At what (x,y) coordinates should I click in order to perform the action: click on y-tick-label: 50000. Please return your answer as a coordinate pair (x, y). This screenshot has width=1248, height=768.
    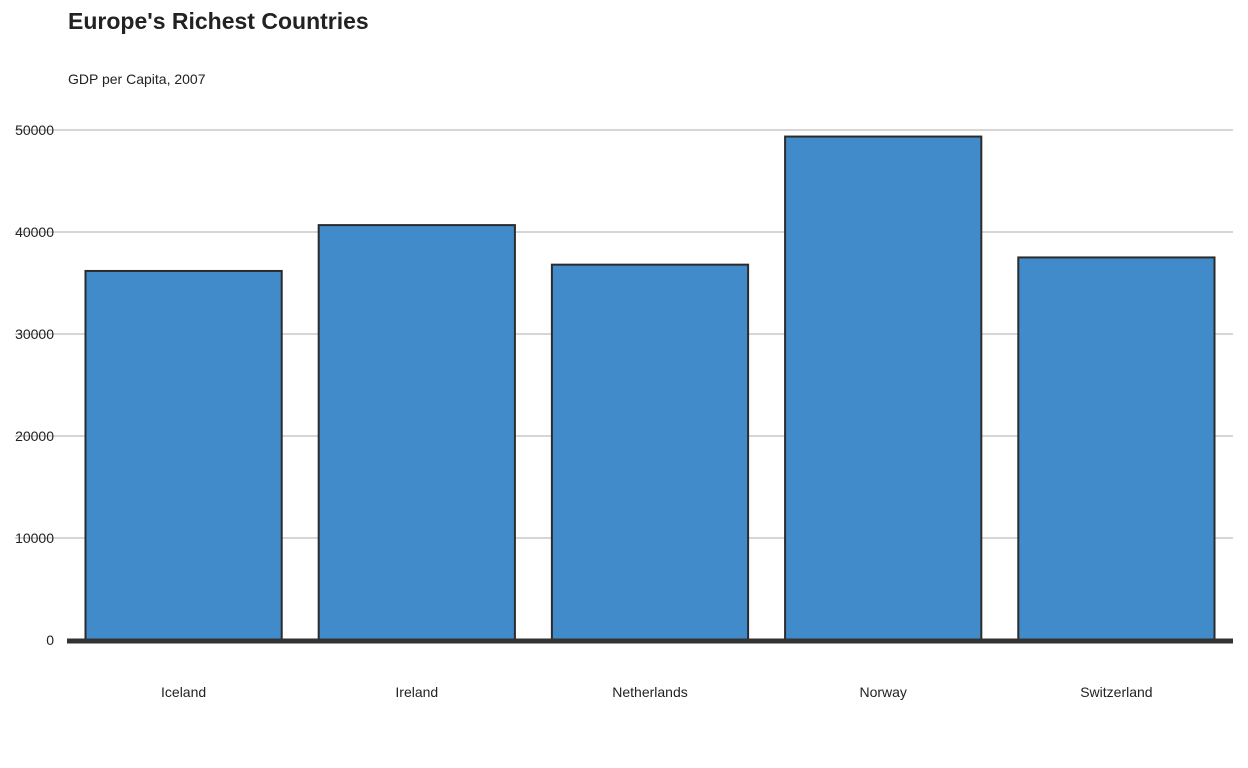
    Looking at the image, I should click on (34, 130).